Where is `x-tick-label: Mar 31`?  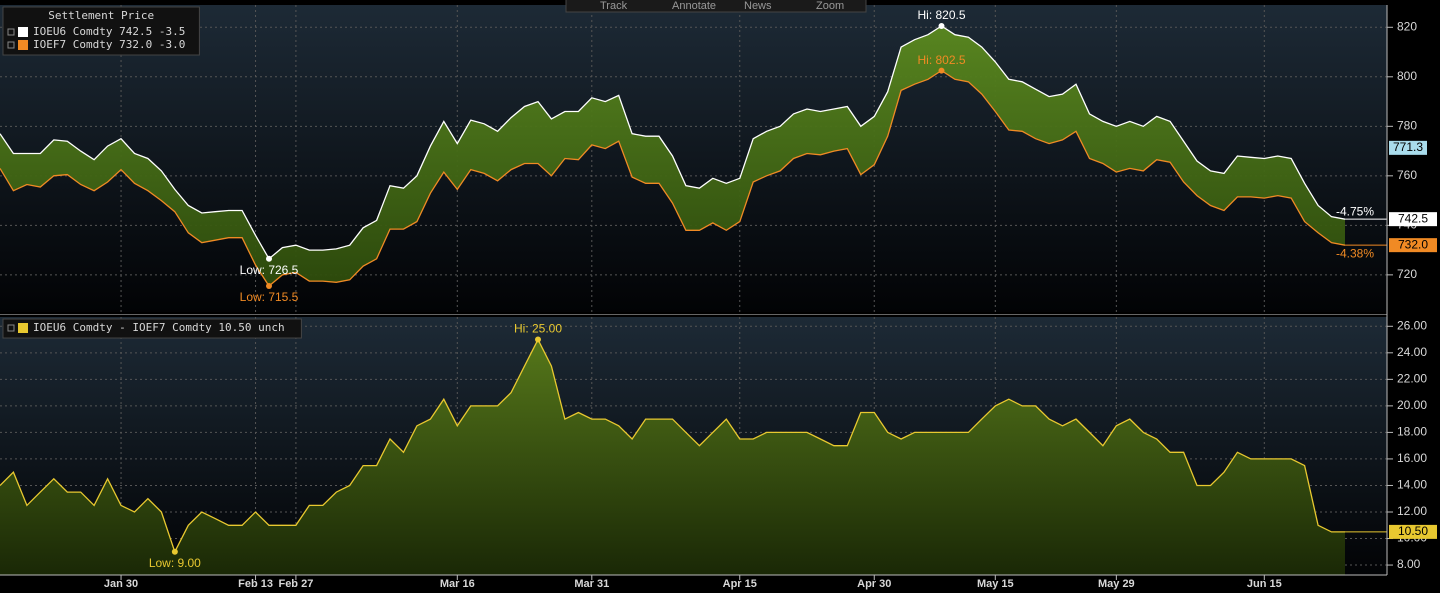 x-tick-label: Mar 31 is located at coordinates (591, 584).